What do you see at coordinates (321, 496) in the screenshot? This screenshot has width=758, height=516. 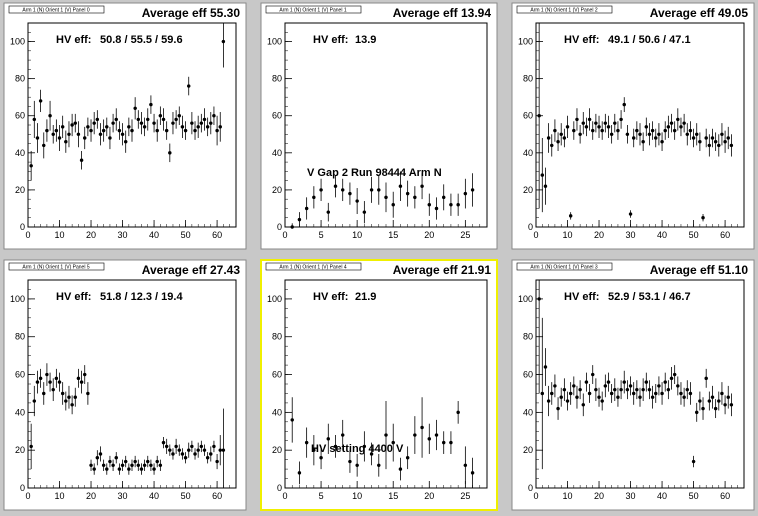 I see `x-tick-label: 5` at bounding box center [321, 496].